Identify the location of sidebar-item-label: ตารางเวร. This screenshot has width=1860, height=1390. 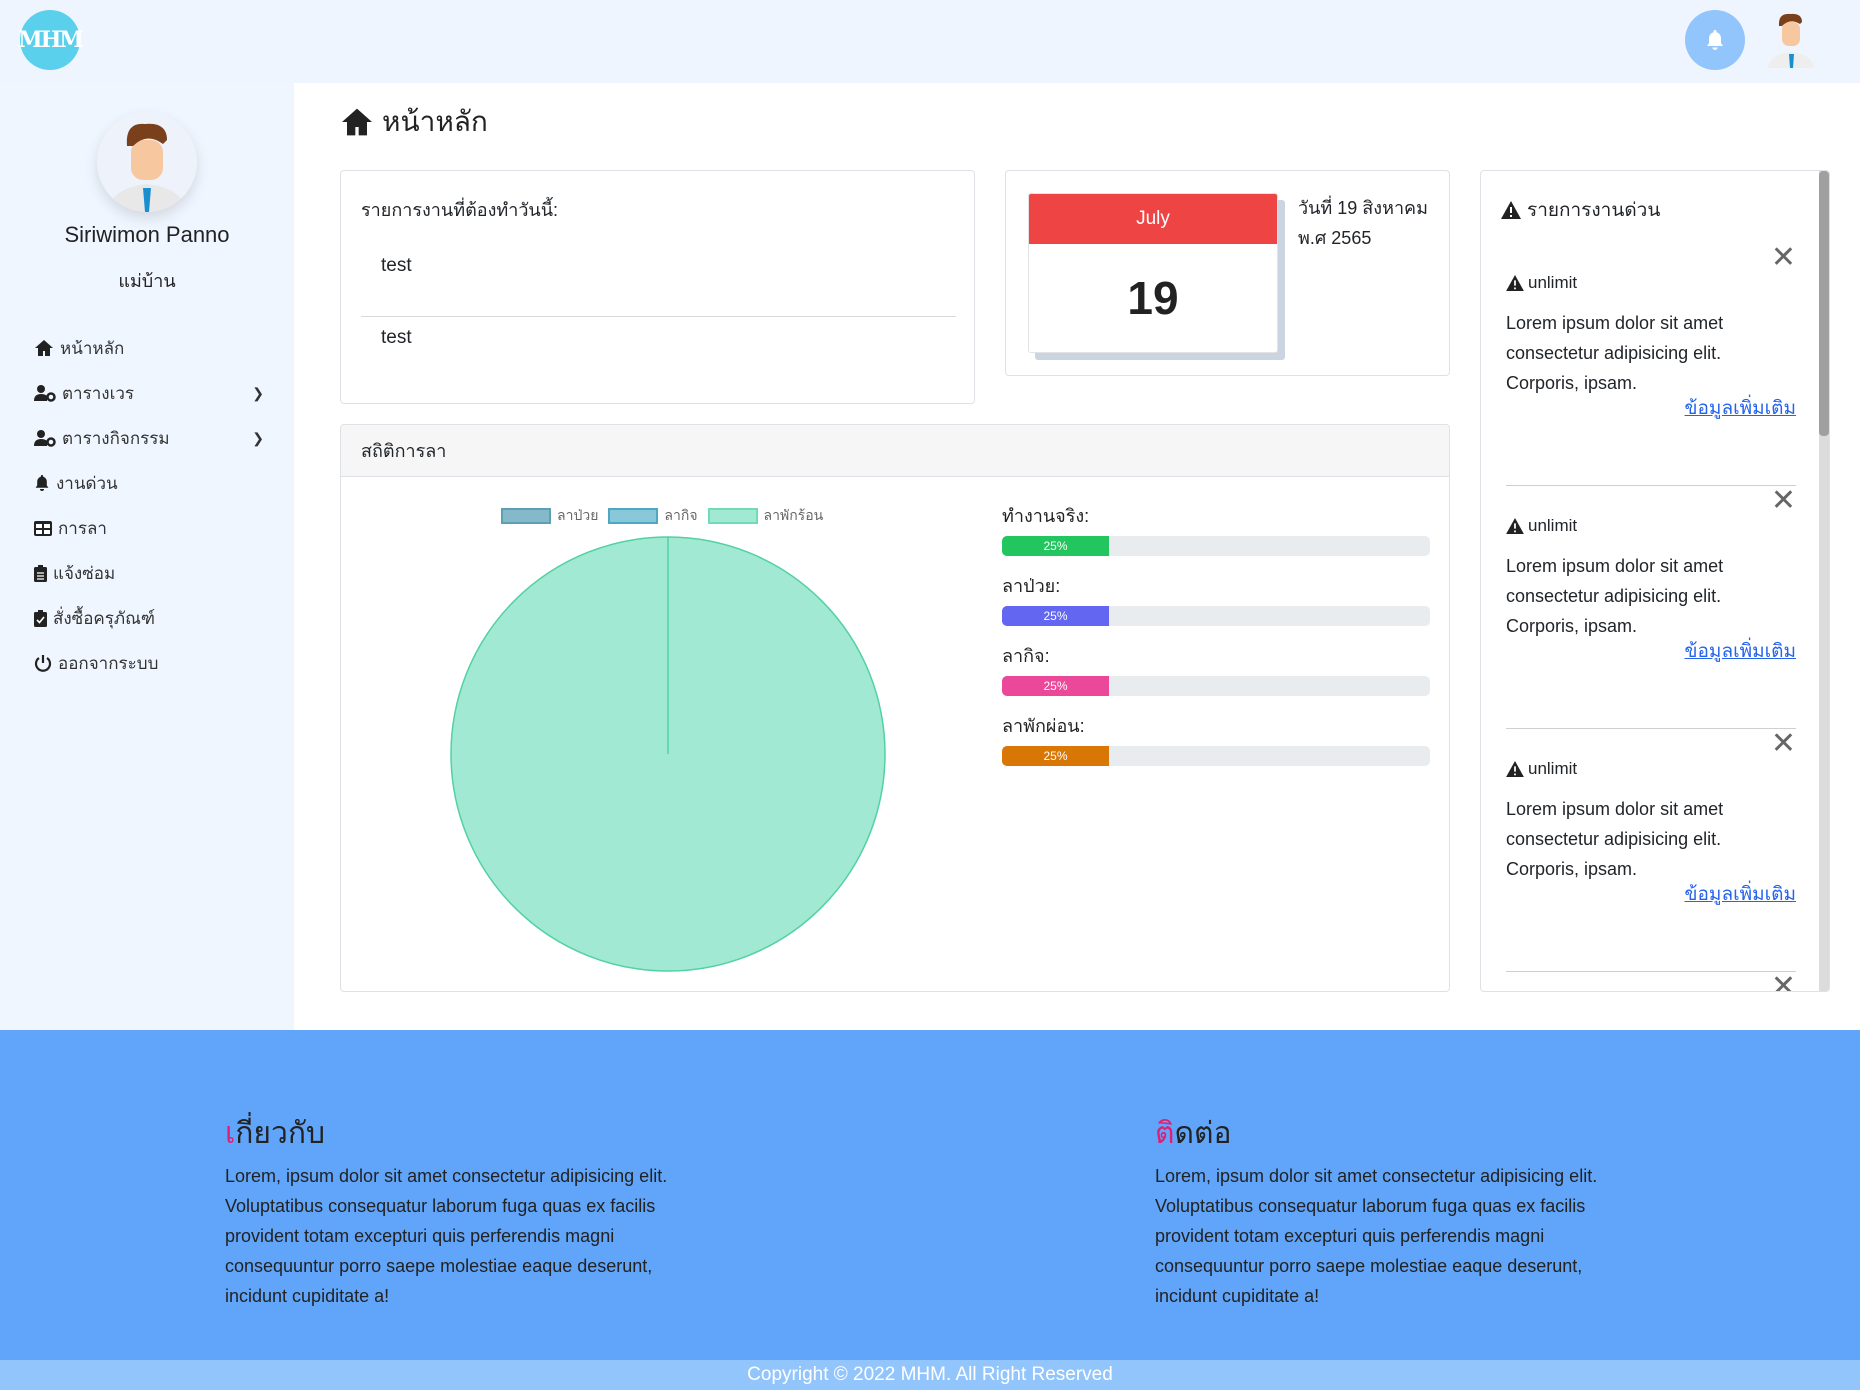
(98, 393).